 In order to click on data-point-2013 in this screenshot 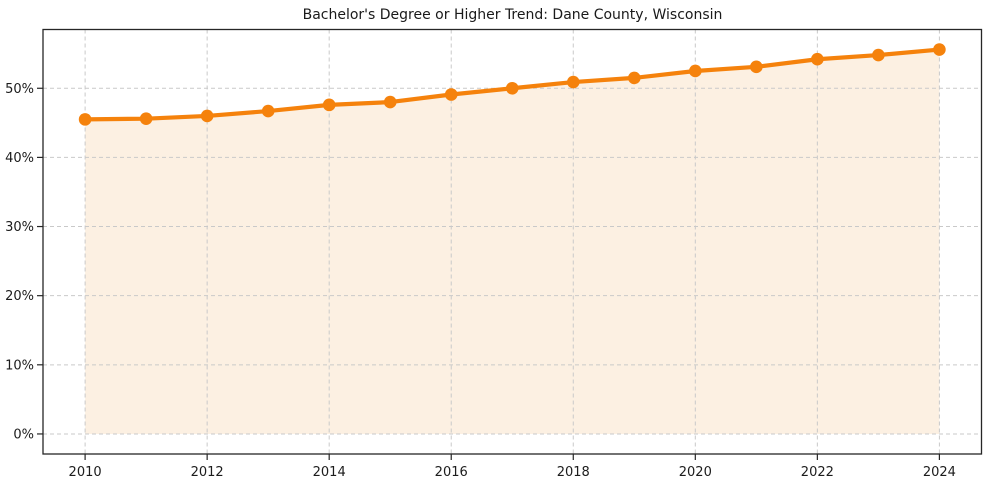, I will do `click(268, 111)`.